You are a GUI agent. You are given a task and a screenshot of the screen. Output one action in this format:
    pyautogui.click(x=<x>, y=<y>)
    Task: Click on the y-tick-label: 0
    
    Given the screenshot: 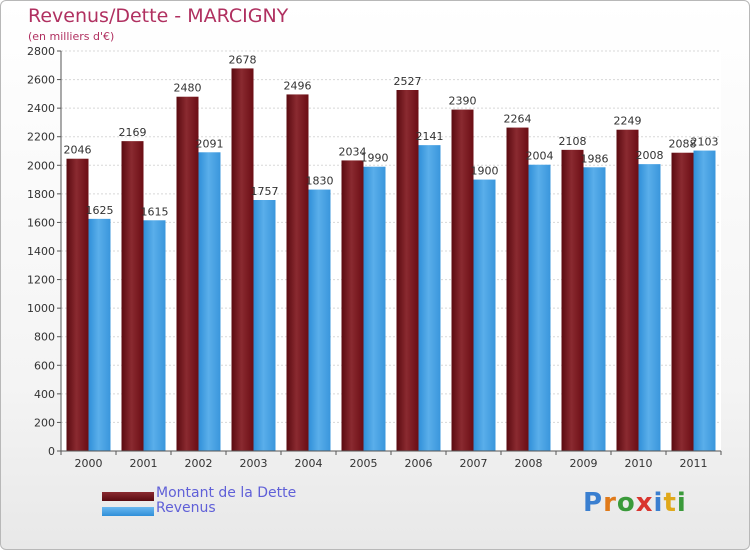 What is the action you would take?
    pyautogui.click(x=51, y=451)
    